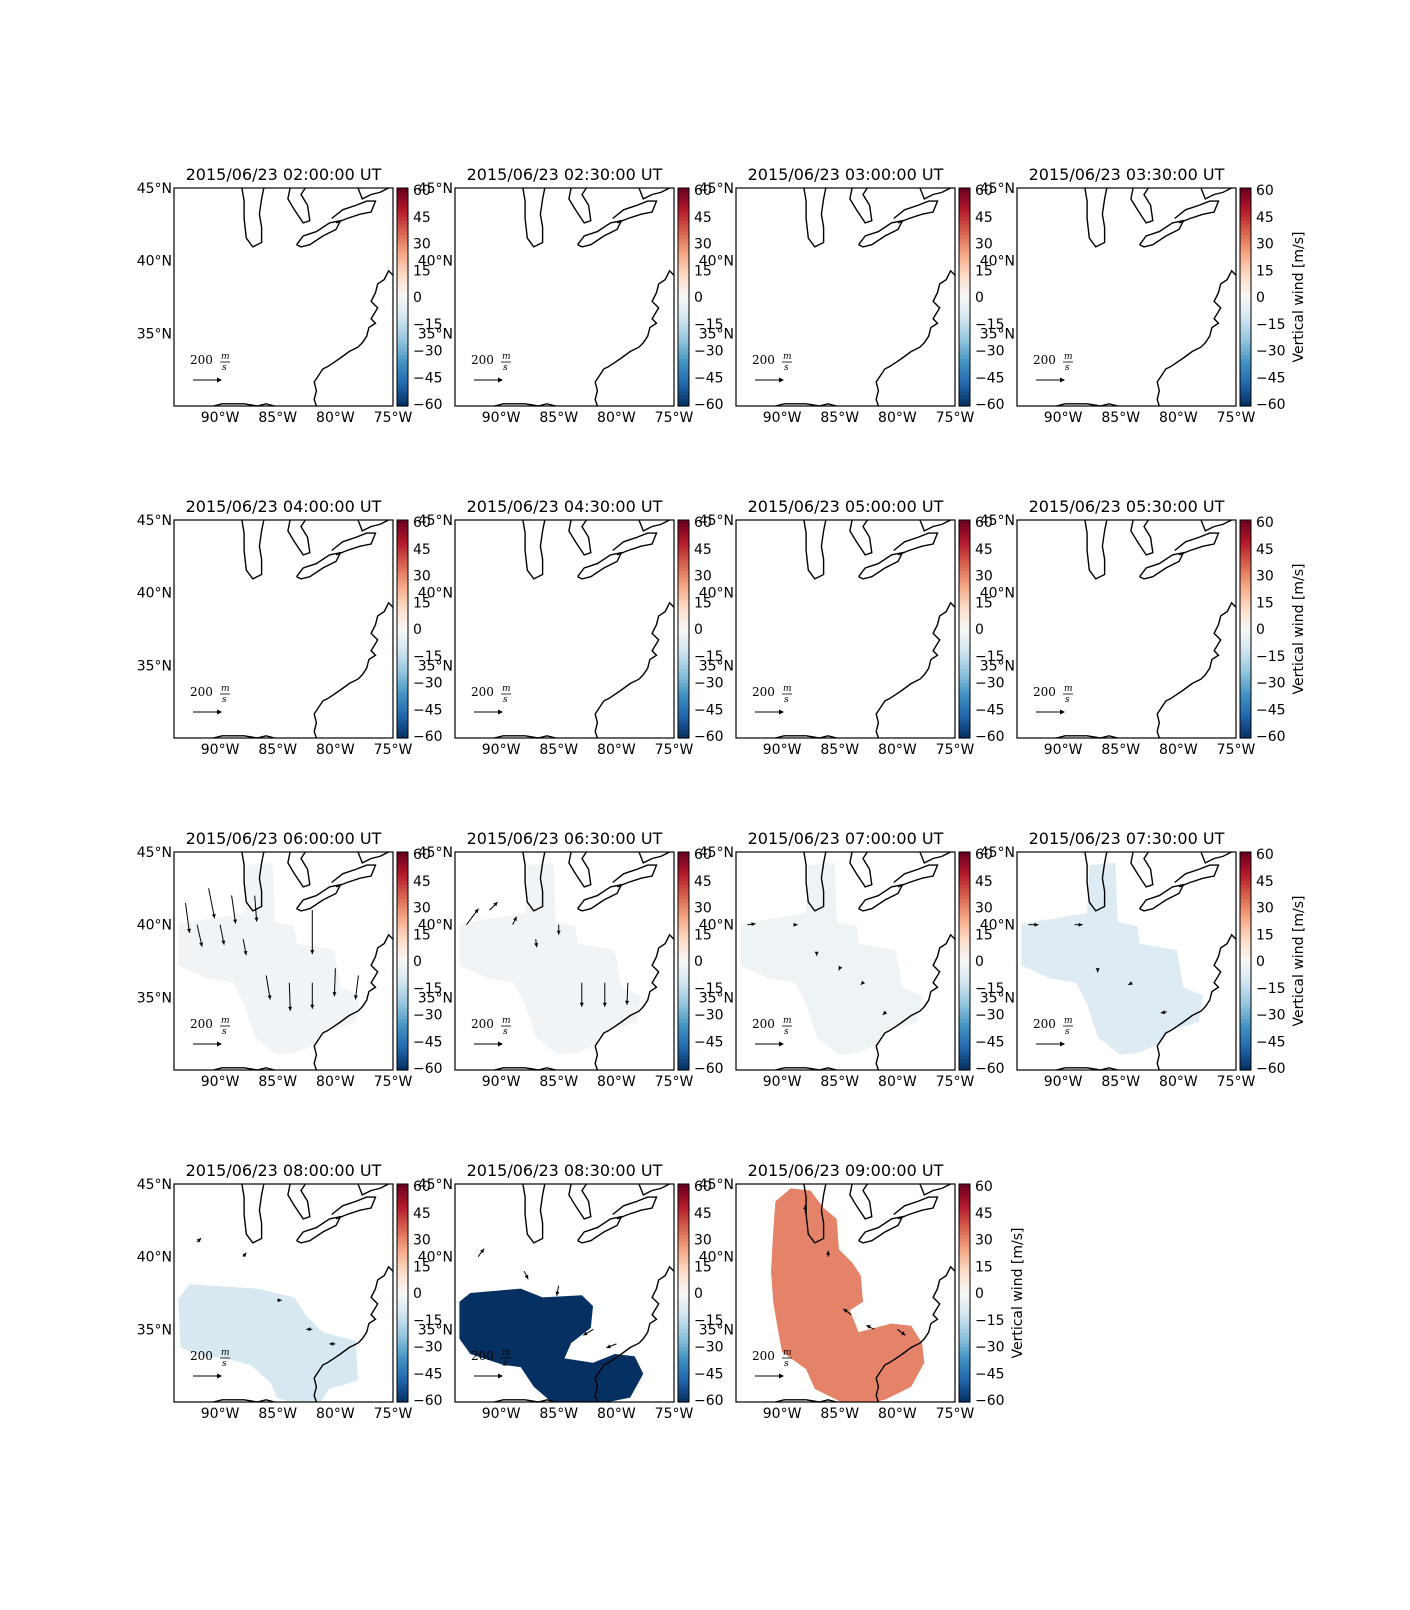  I want to click on colorbar-tick-label: 30, so click(984, 577).